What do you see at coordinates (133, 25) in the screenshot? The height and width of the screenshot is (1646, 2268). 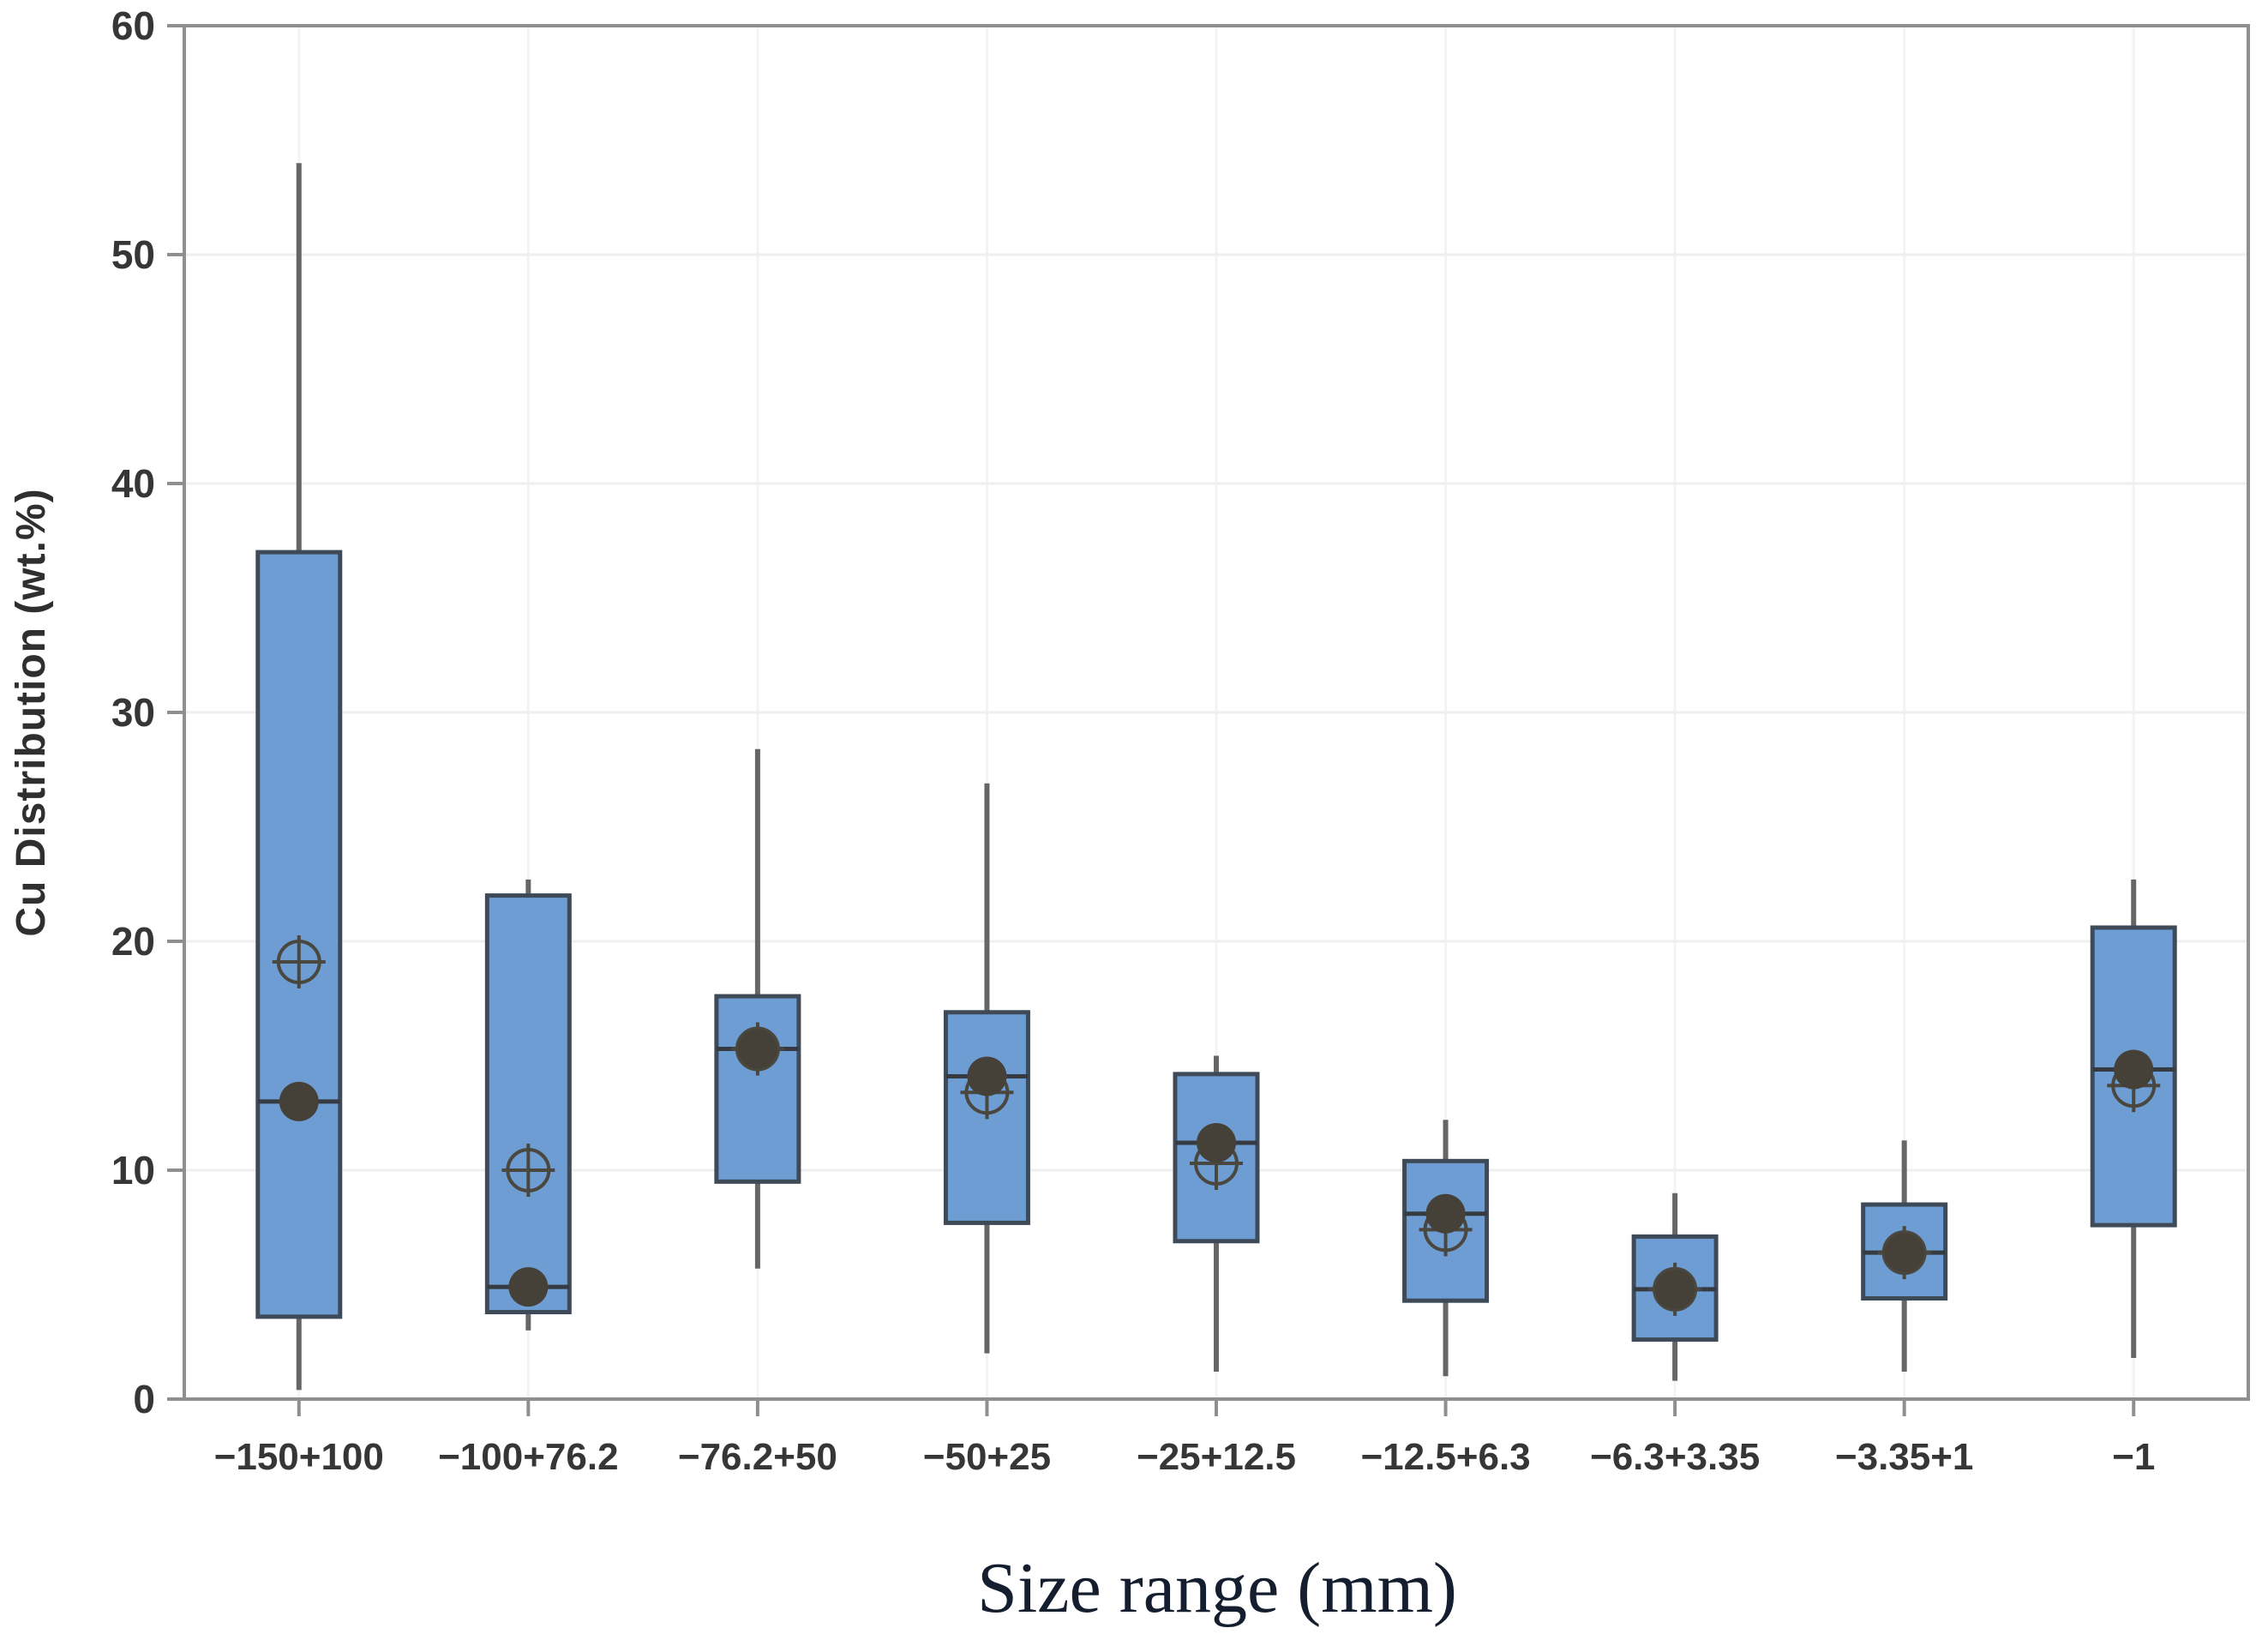 I see `y-tick-label: 60` at bounding box center [133, 25].